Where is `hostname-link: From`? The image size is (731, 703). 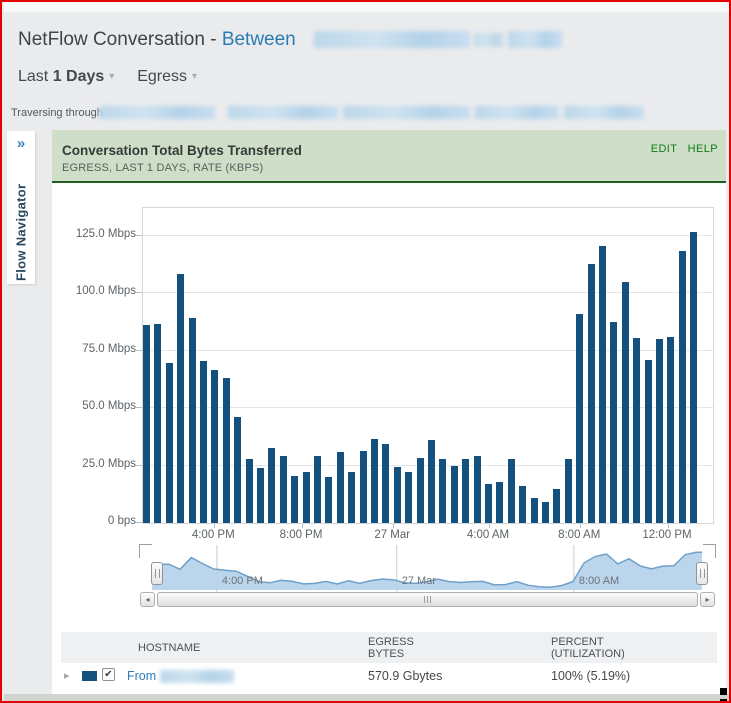 hostname-link: From is located at coordinates (142, 676).